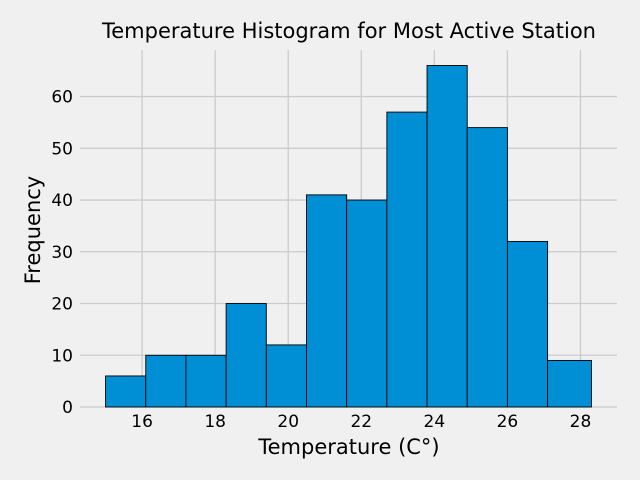 The image size is (640, 480). What do you see at coordinates (435, 422) in the screenshot?
I see `x-tick-label: 24` at bounding box center [435, 422].